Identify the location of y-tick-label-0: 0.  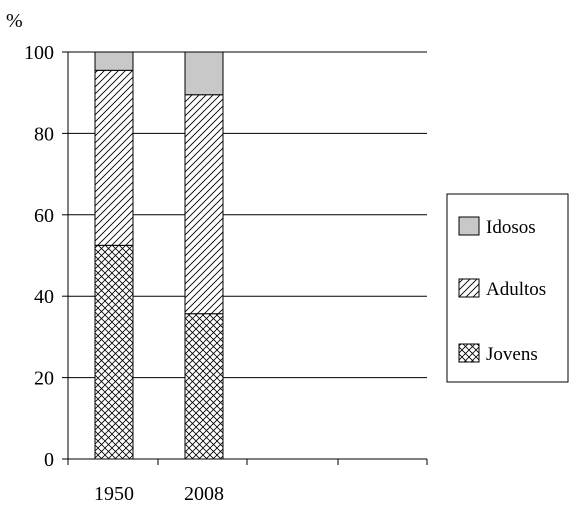
(49, 460).